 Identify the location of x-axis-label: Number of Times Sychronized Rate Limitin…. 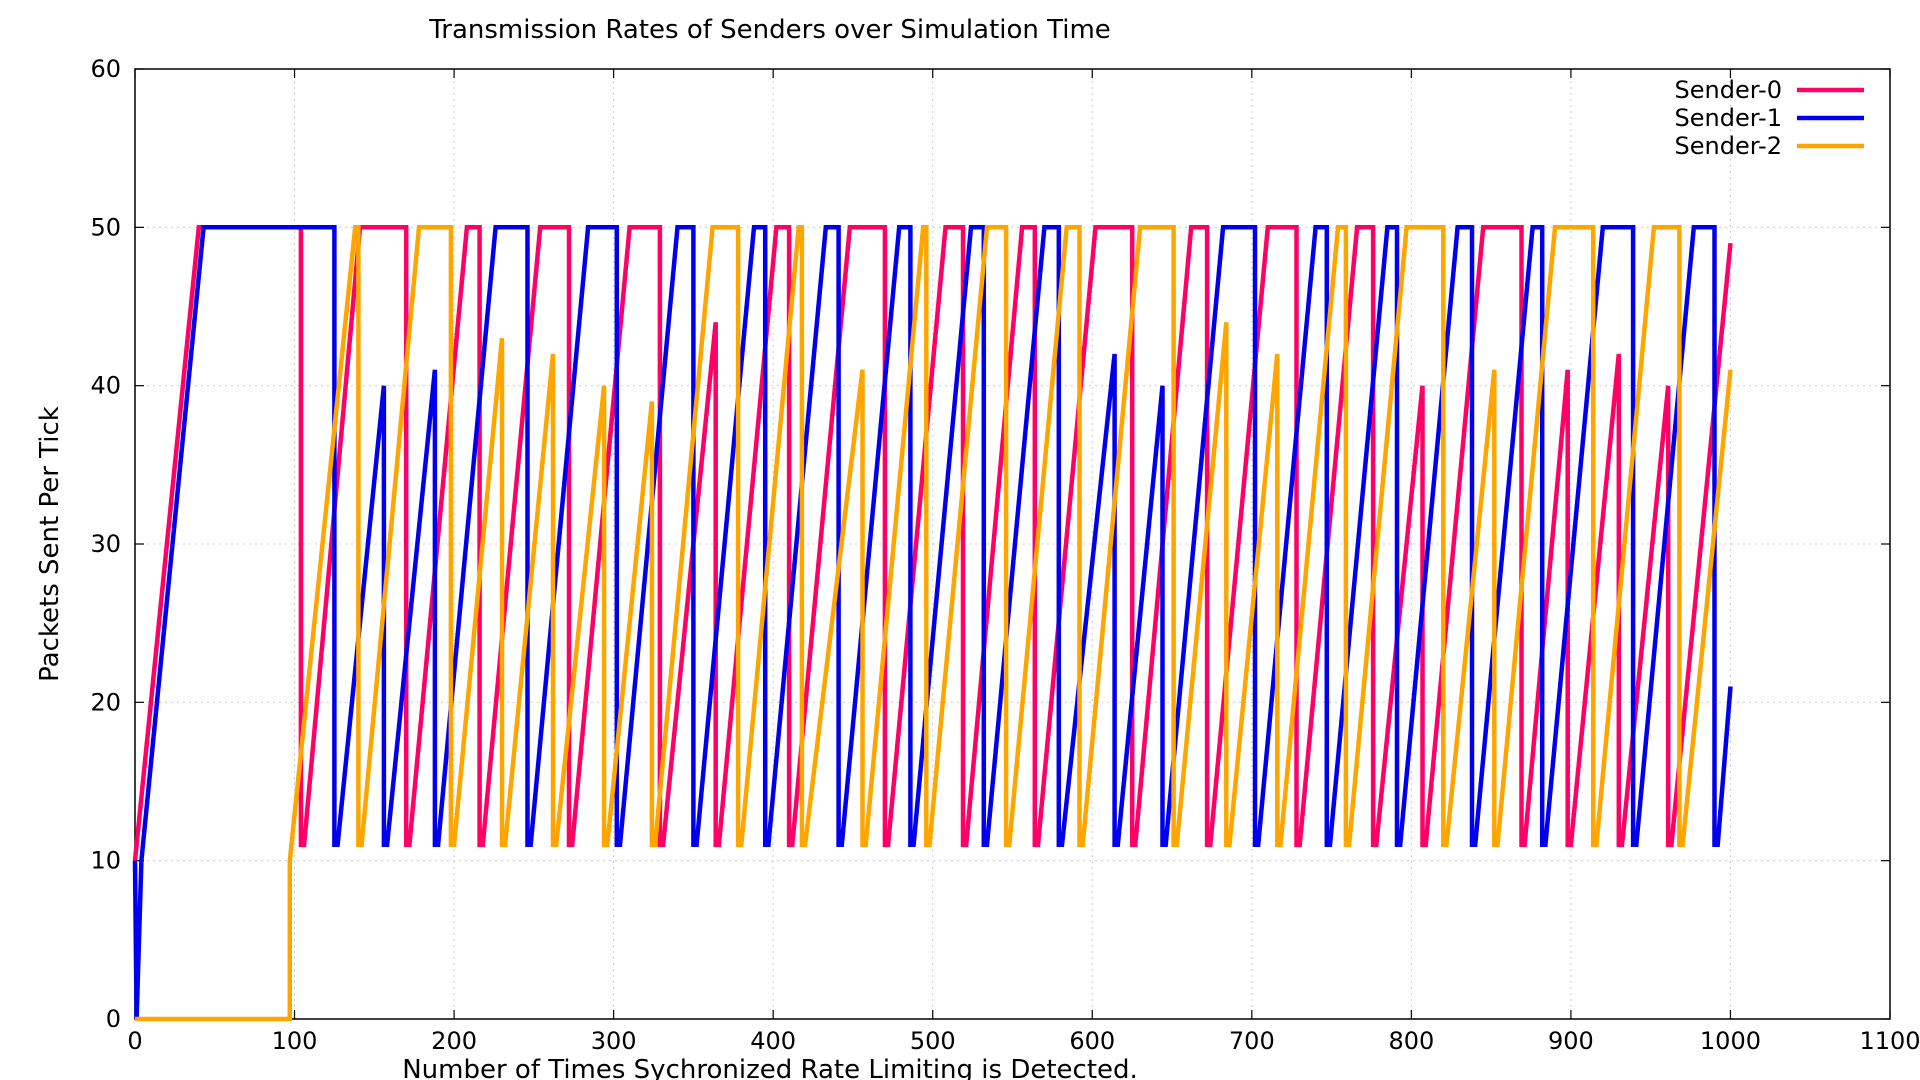
(770, 1067).